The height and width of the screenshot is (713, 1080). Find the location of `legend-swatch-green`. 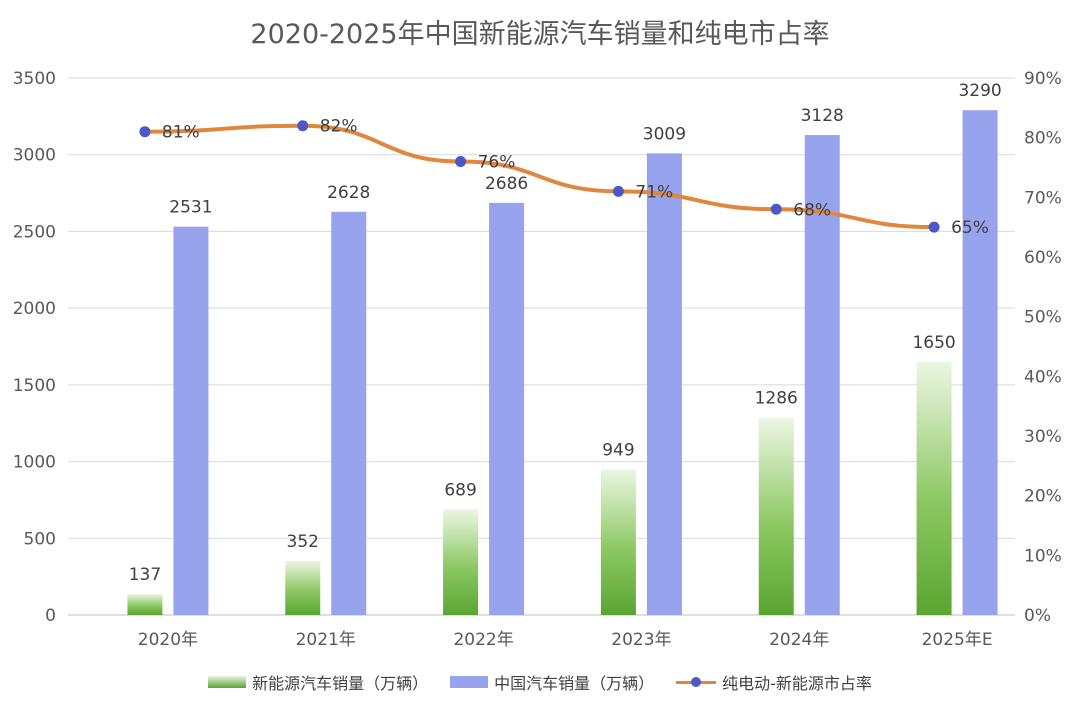

legend-swatch-green is located at coordinates (227, 682).